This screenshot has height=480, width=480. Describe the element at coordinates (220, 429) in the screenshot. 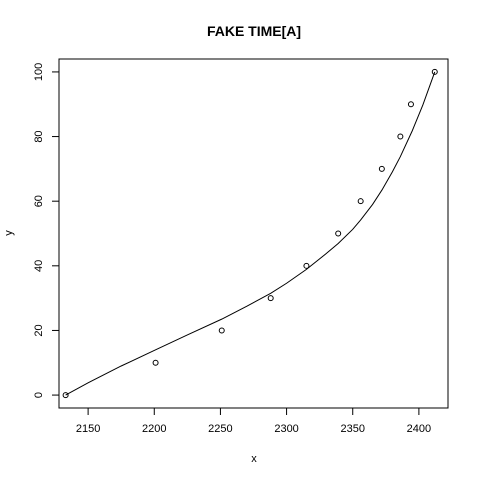

I see `x-tick-label: 2250` at that location.